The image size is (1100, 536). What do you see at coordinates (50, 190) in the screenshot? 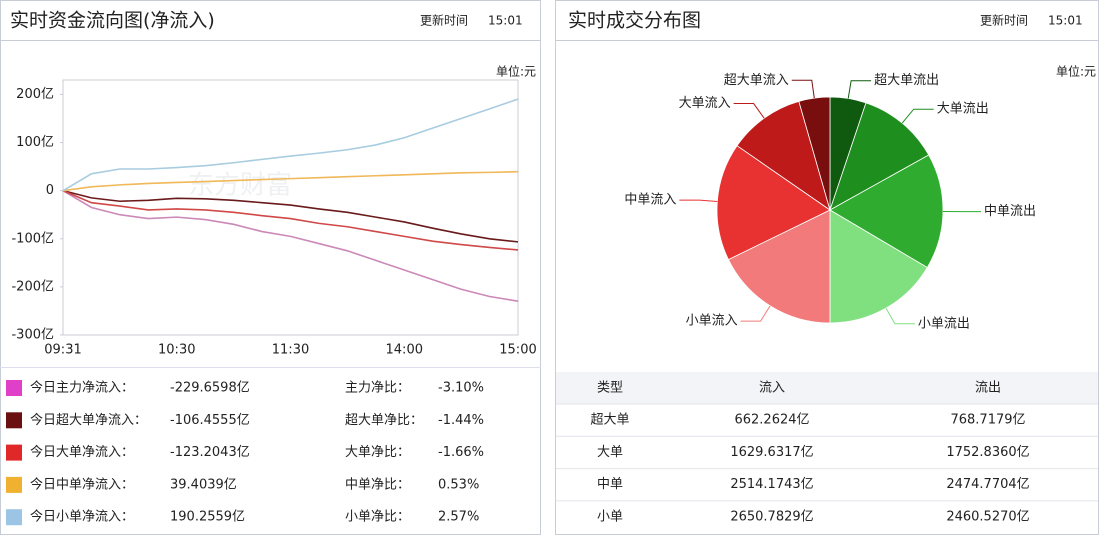
I see `y-tick-label: 0` at bounding box center [50, 190].